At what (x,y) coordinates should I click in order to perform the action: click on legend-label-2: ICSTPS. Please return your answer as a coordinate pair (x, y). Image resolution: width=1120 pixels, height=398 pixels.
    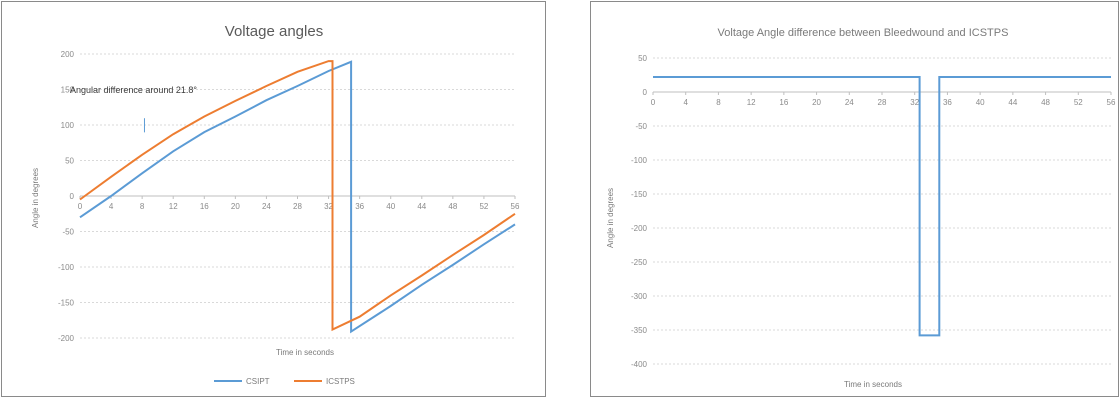
    Looking at the image, I should click on (340, 381).